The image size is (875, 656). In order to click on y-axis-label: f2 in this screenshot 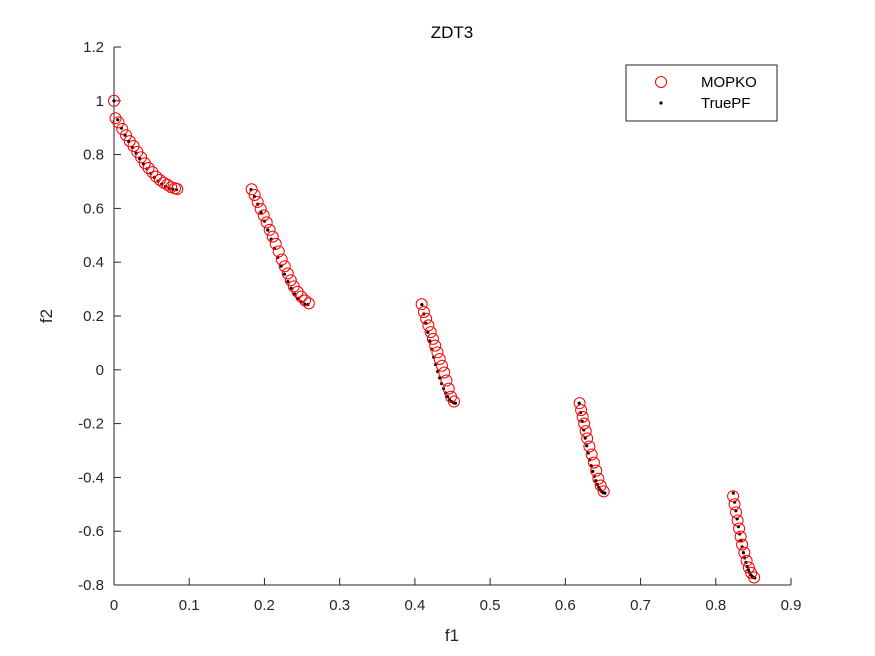, I will do `click(46, 316)`.